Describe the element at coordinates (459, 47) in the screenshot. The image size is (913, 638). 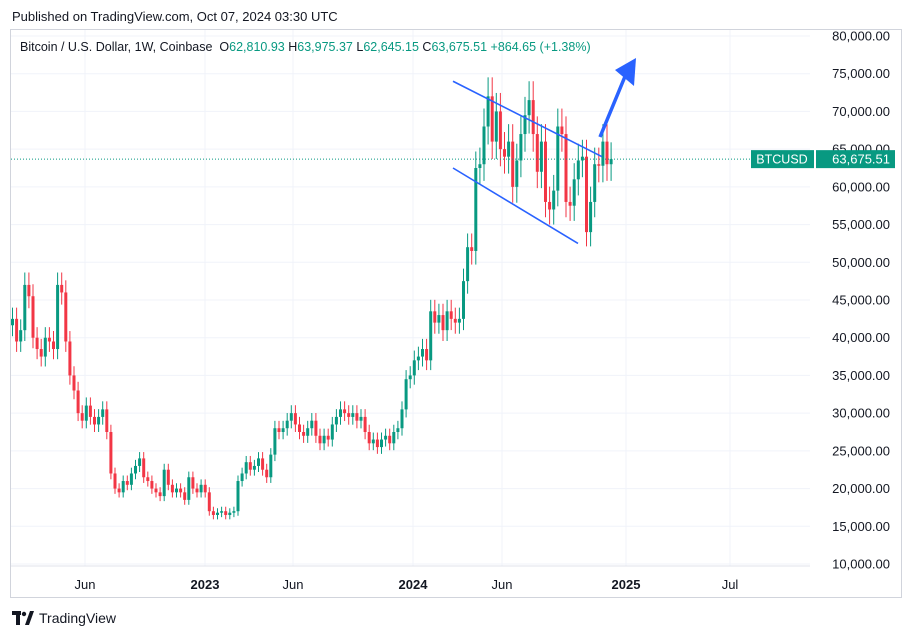
I see `close-value: 63,675.51` at that location.